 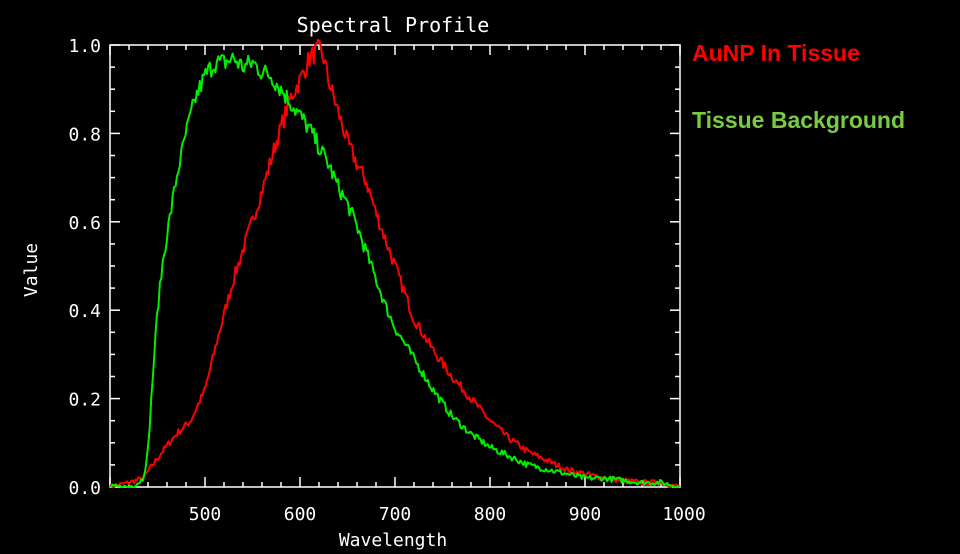 I want to click on x-tick-label: 600, so click(x=300, y=514).